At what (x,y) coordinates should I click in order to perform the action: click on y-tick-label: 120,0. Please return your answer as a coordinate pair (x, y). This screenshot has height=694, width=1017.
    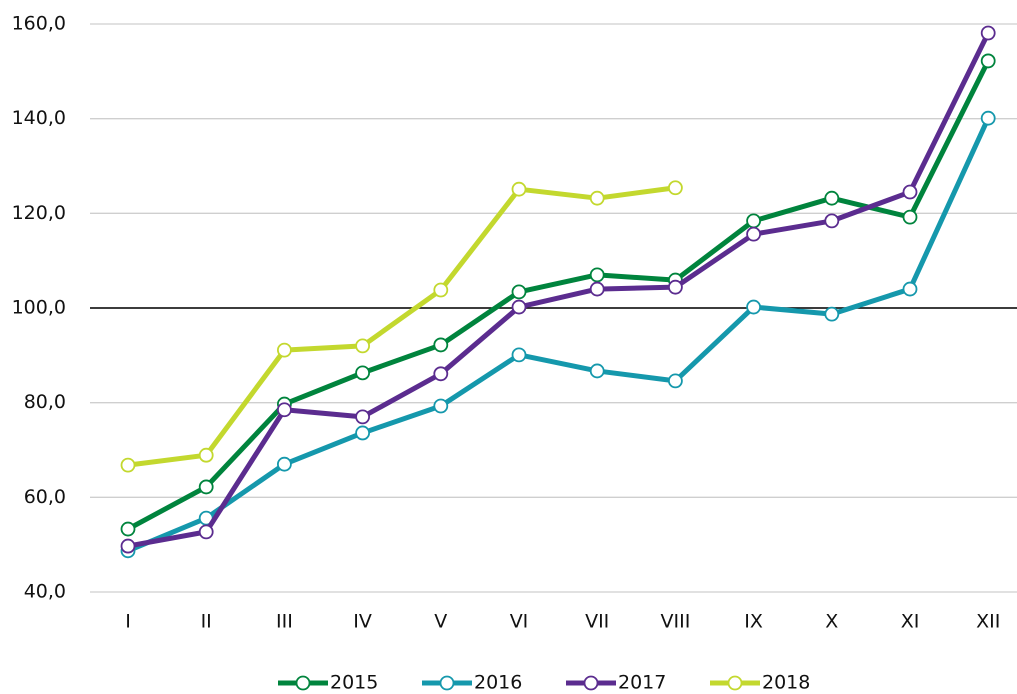
    Looking at the image, I should click on (39, 213).